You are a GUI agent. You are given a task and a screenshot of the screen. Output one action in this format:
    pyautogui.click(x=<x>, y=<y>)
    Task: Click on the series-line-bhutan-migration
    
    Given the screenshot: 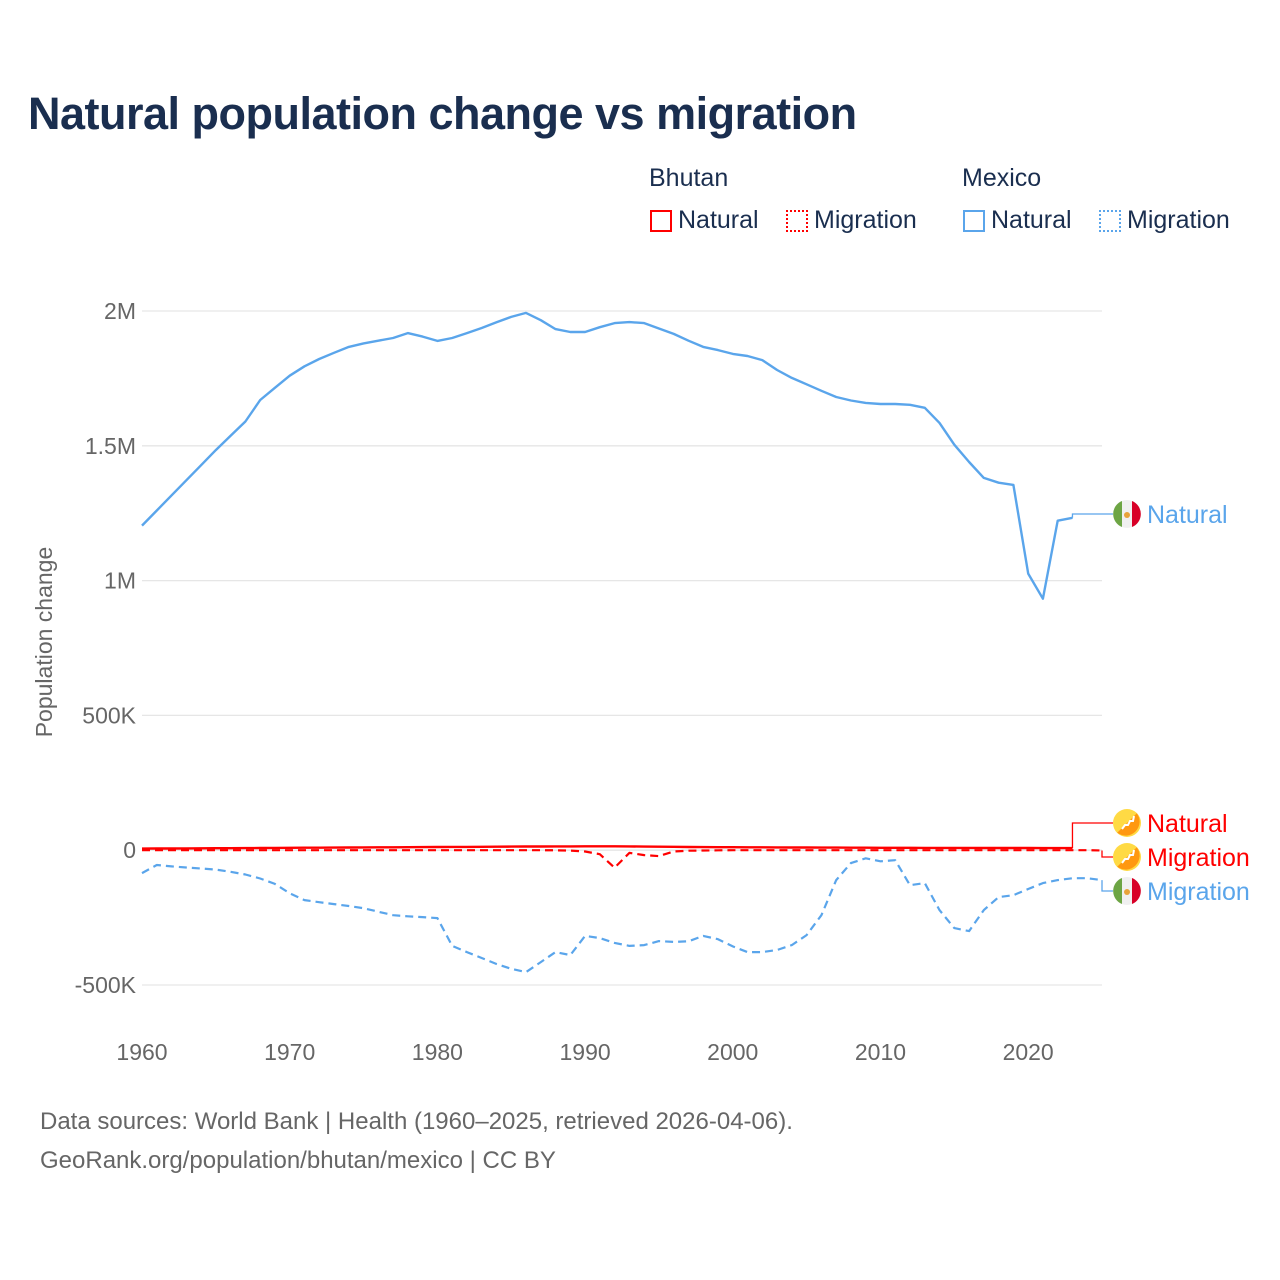 What is the action you would take?
    pyautogui.click(x=622, y=859)
    